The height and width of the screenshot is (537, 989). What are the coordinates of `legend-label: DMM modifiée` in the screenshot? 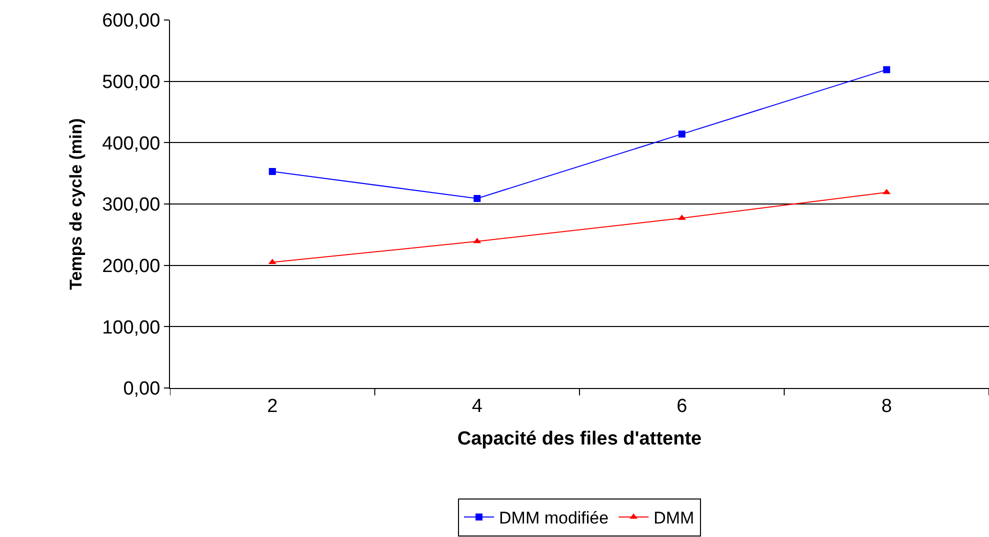 It's located at (554, 518).